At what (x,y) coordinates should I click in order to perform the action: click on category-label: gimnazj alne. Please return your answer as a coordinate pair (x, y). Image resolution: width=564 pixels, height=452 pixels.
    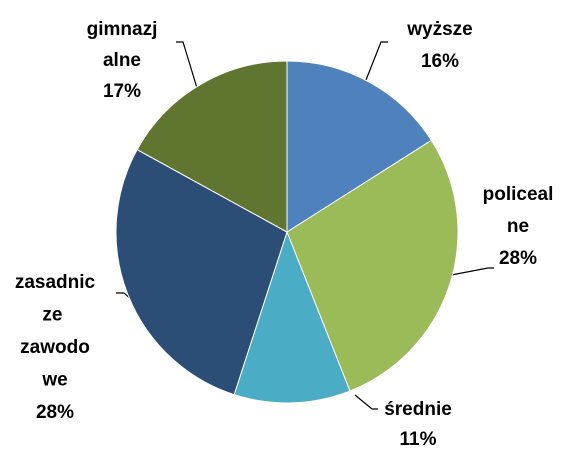
    Looking at the image, I should click on (122, 45).